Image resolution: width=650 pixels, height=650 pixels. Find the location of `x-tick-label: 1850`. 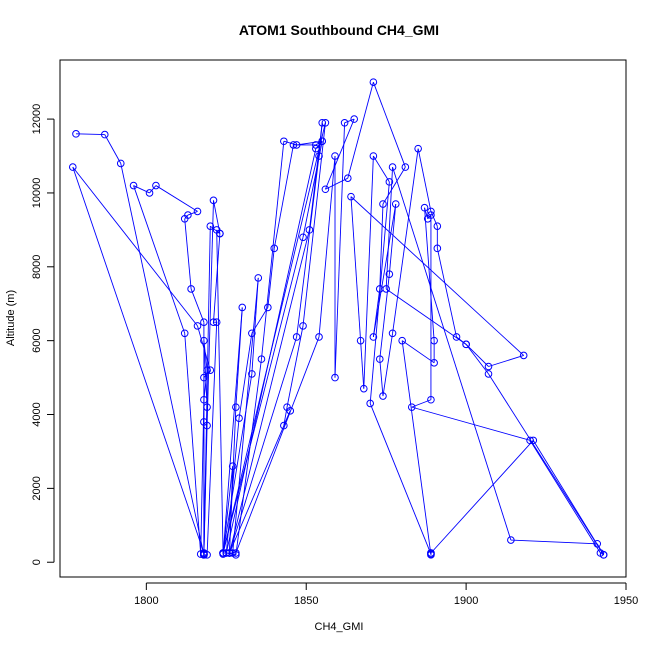

x-tick-label: 1850 is located at coordinates (306, 601).